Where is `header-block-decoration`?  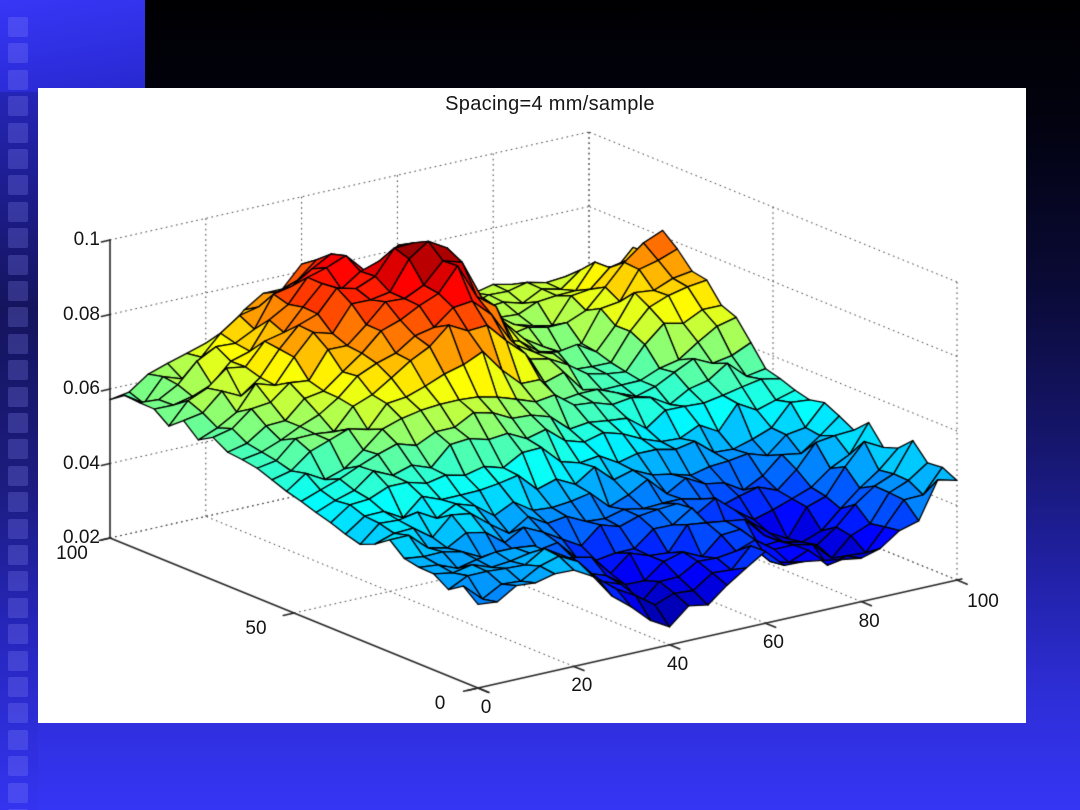 header-block-decoration is located at coordinates (72, 46).